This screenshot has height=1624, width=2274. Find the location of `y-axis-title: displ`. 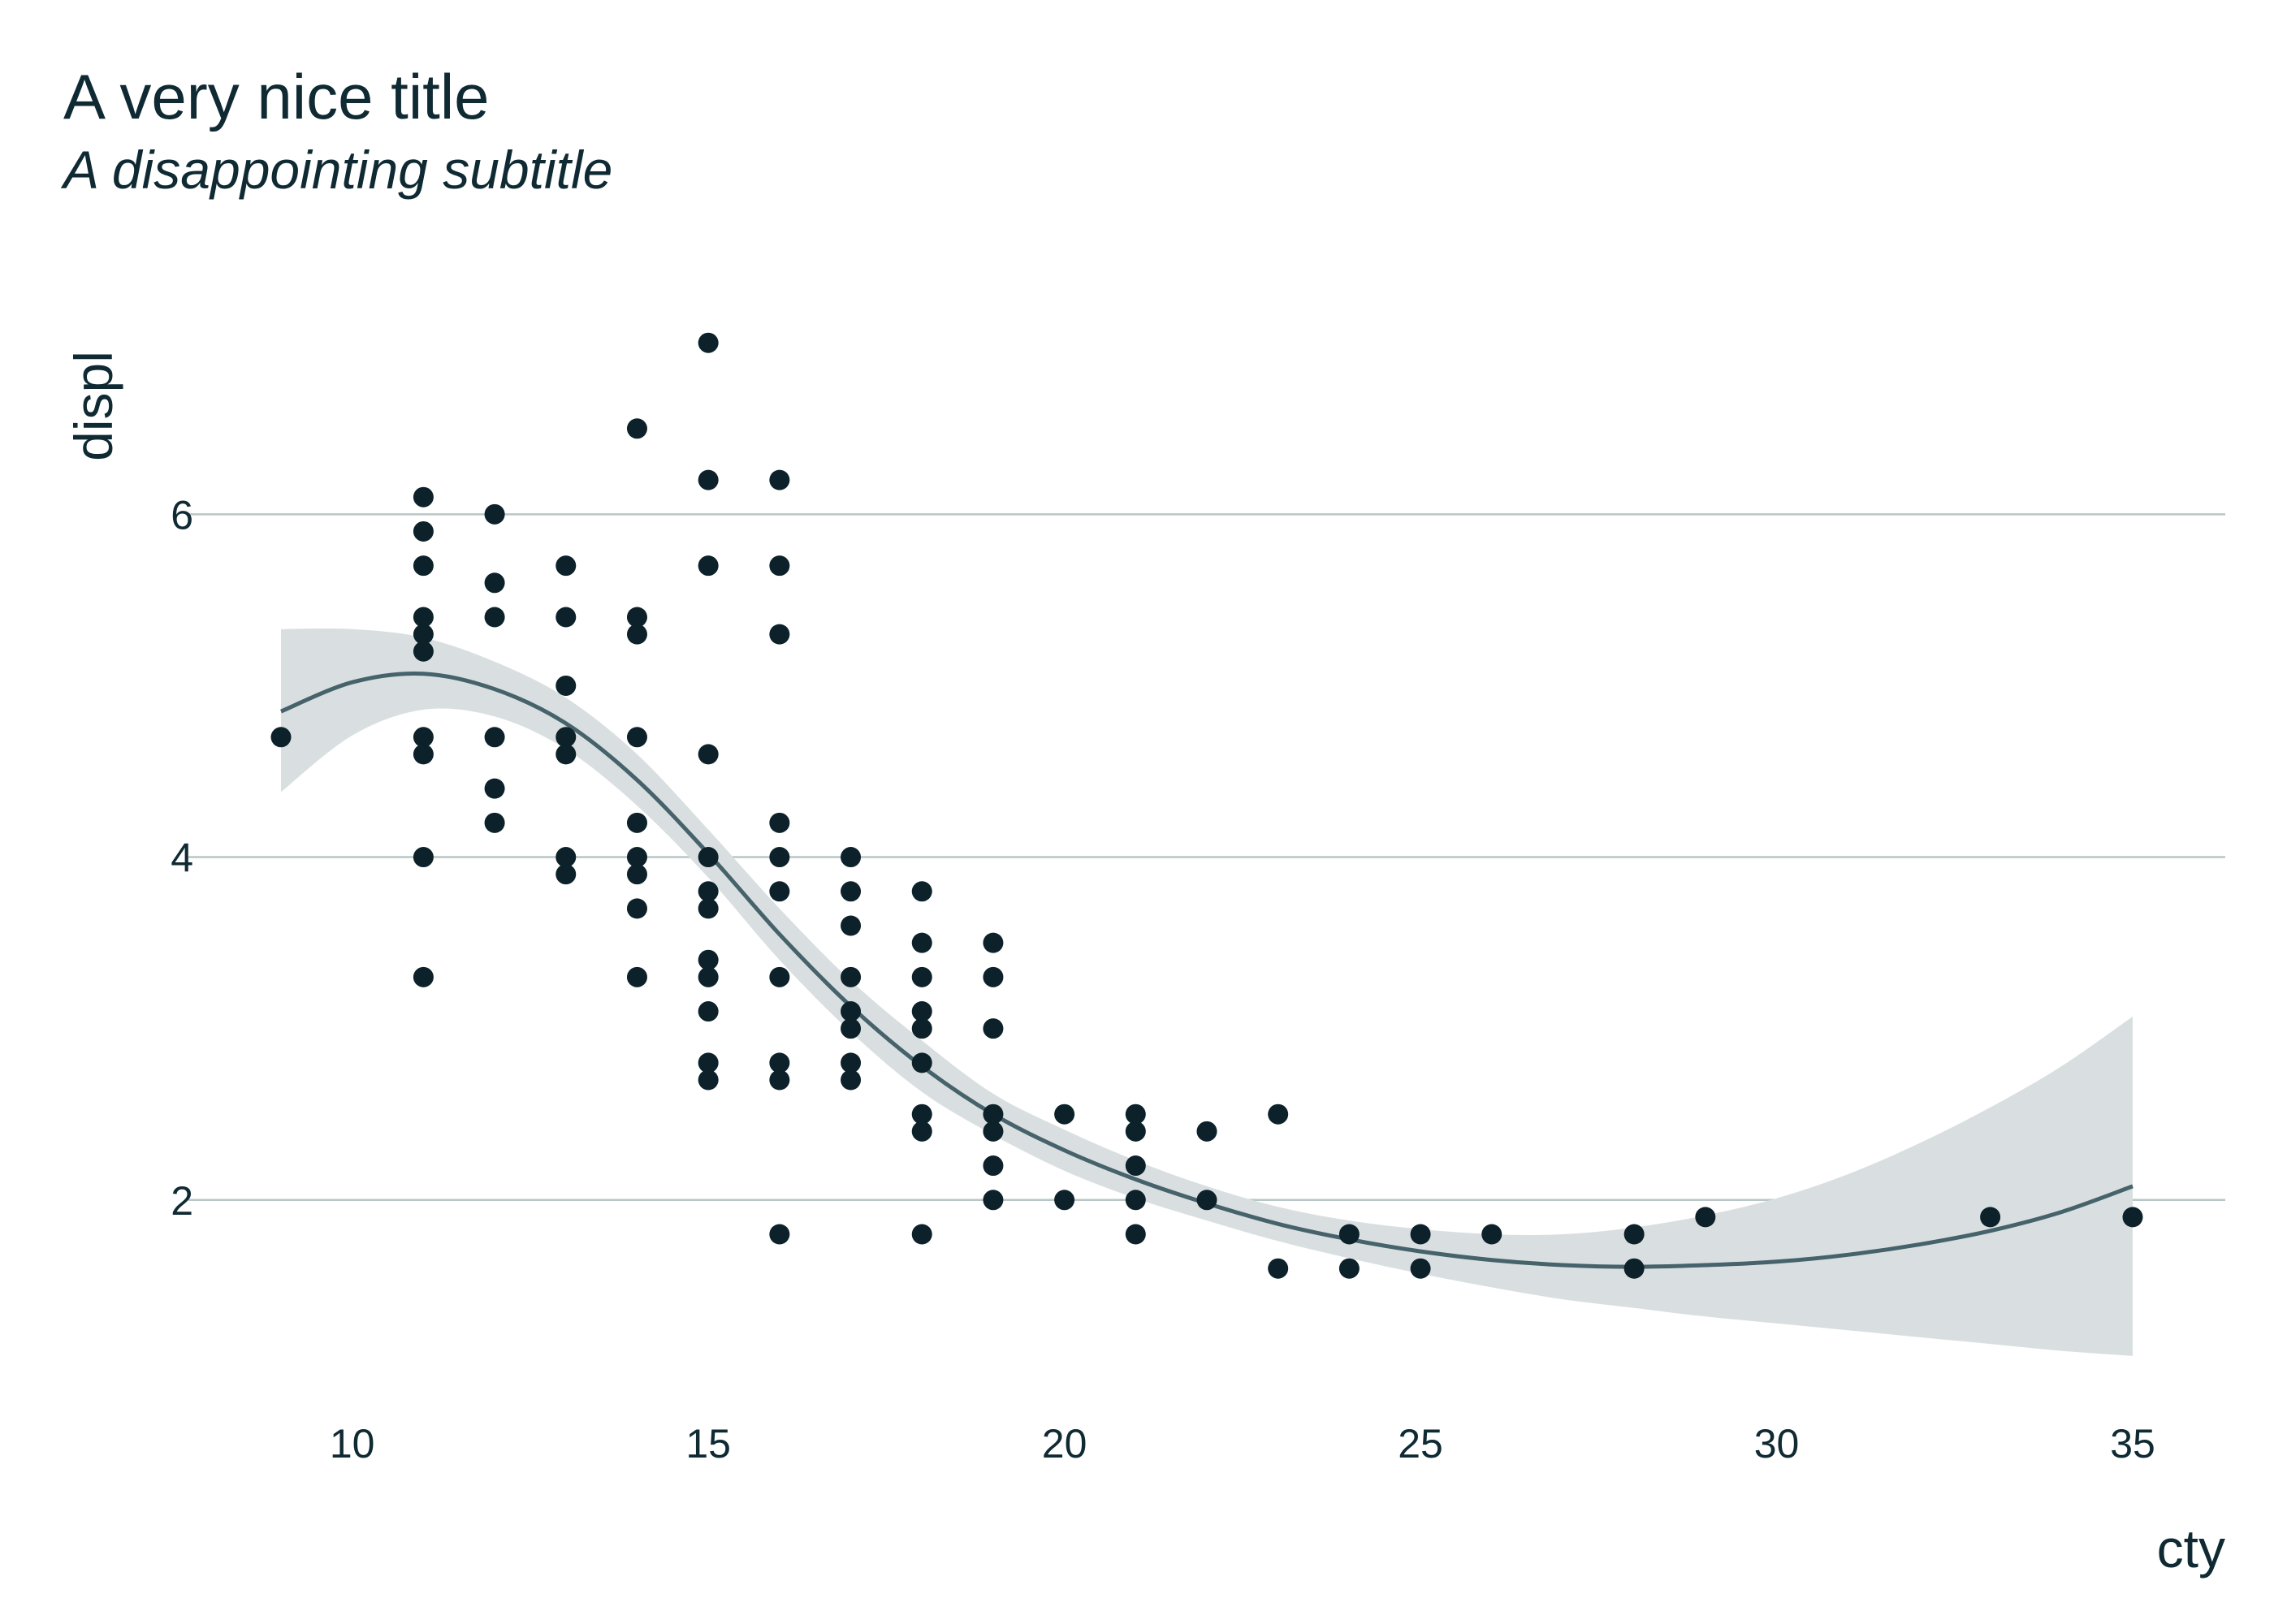

y-axis-title: displ is located at coordinates (93, 406).